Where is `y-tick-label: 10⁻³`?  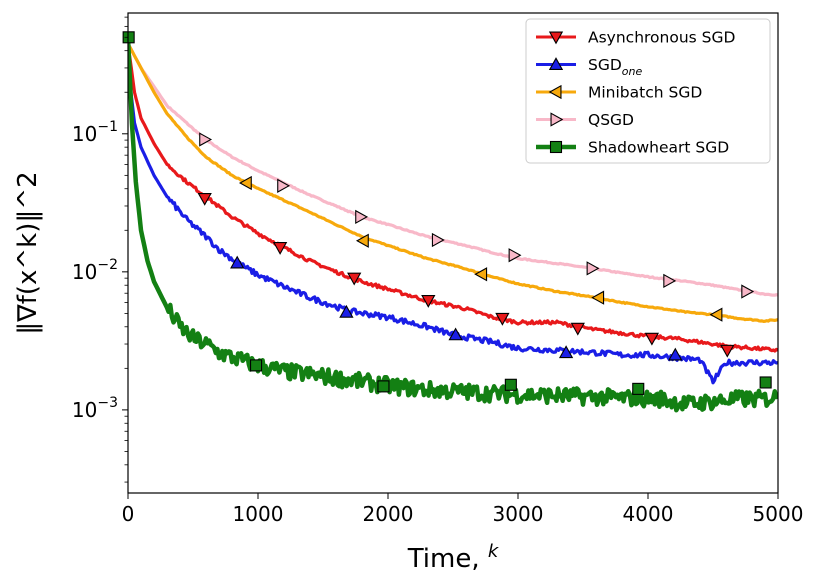 y-tick-label: 10⁻³ is located at coordinates (95, 408).